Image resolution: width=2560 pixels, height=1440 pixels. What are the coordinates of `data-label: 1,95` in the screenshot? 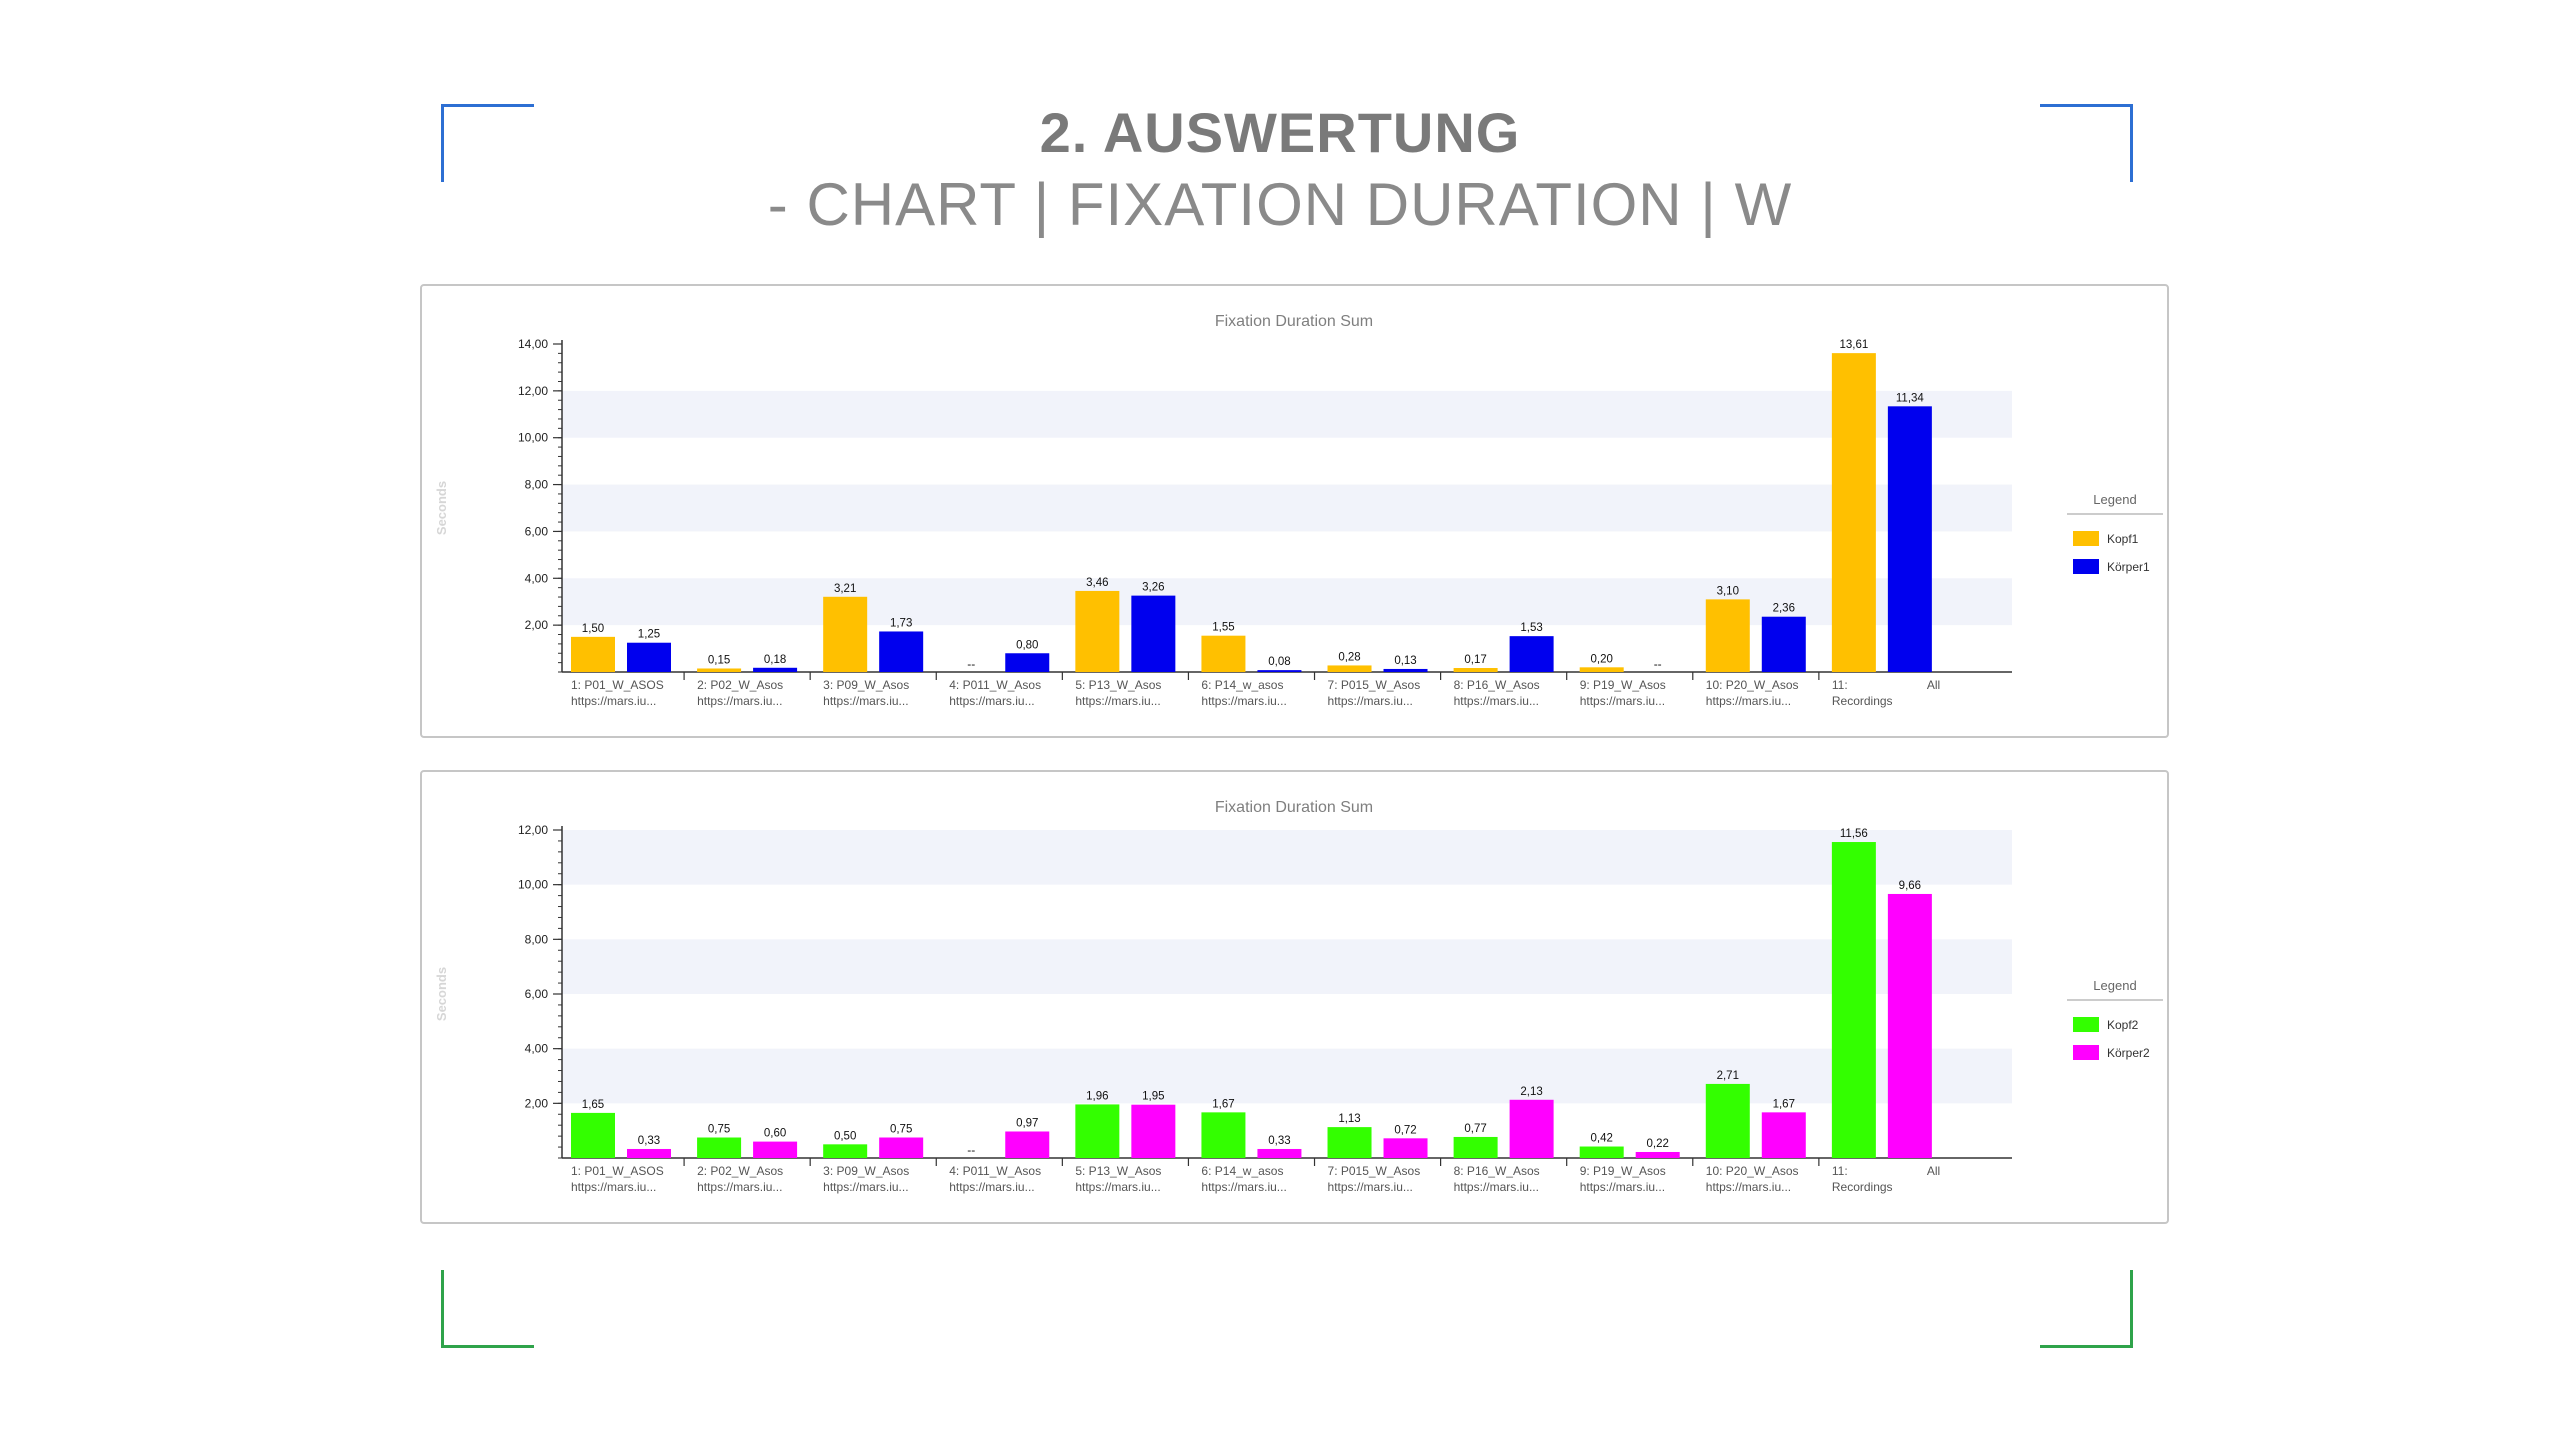 It's located at (1153, 1097).